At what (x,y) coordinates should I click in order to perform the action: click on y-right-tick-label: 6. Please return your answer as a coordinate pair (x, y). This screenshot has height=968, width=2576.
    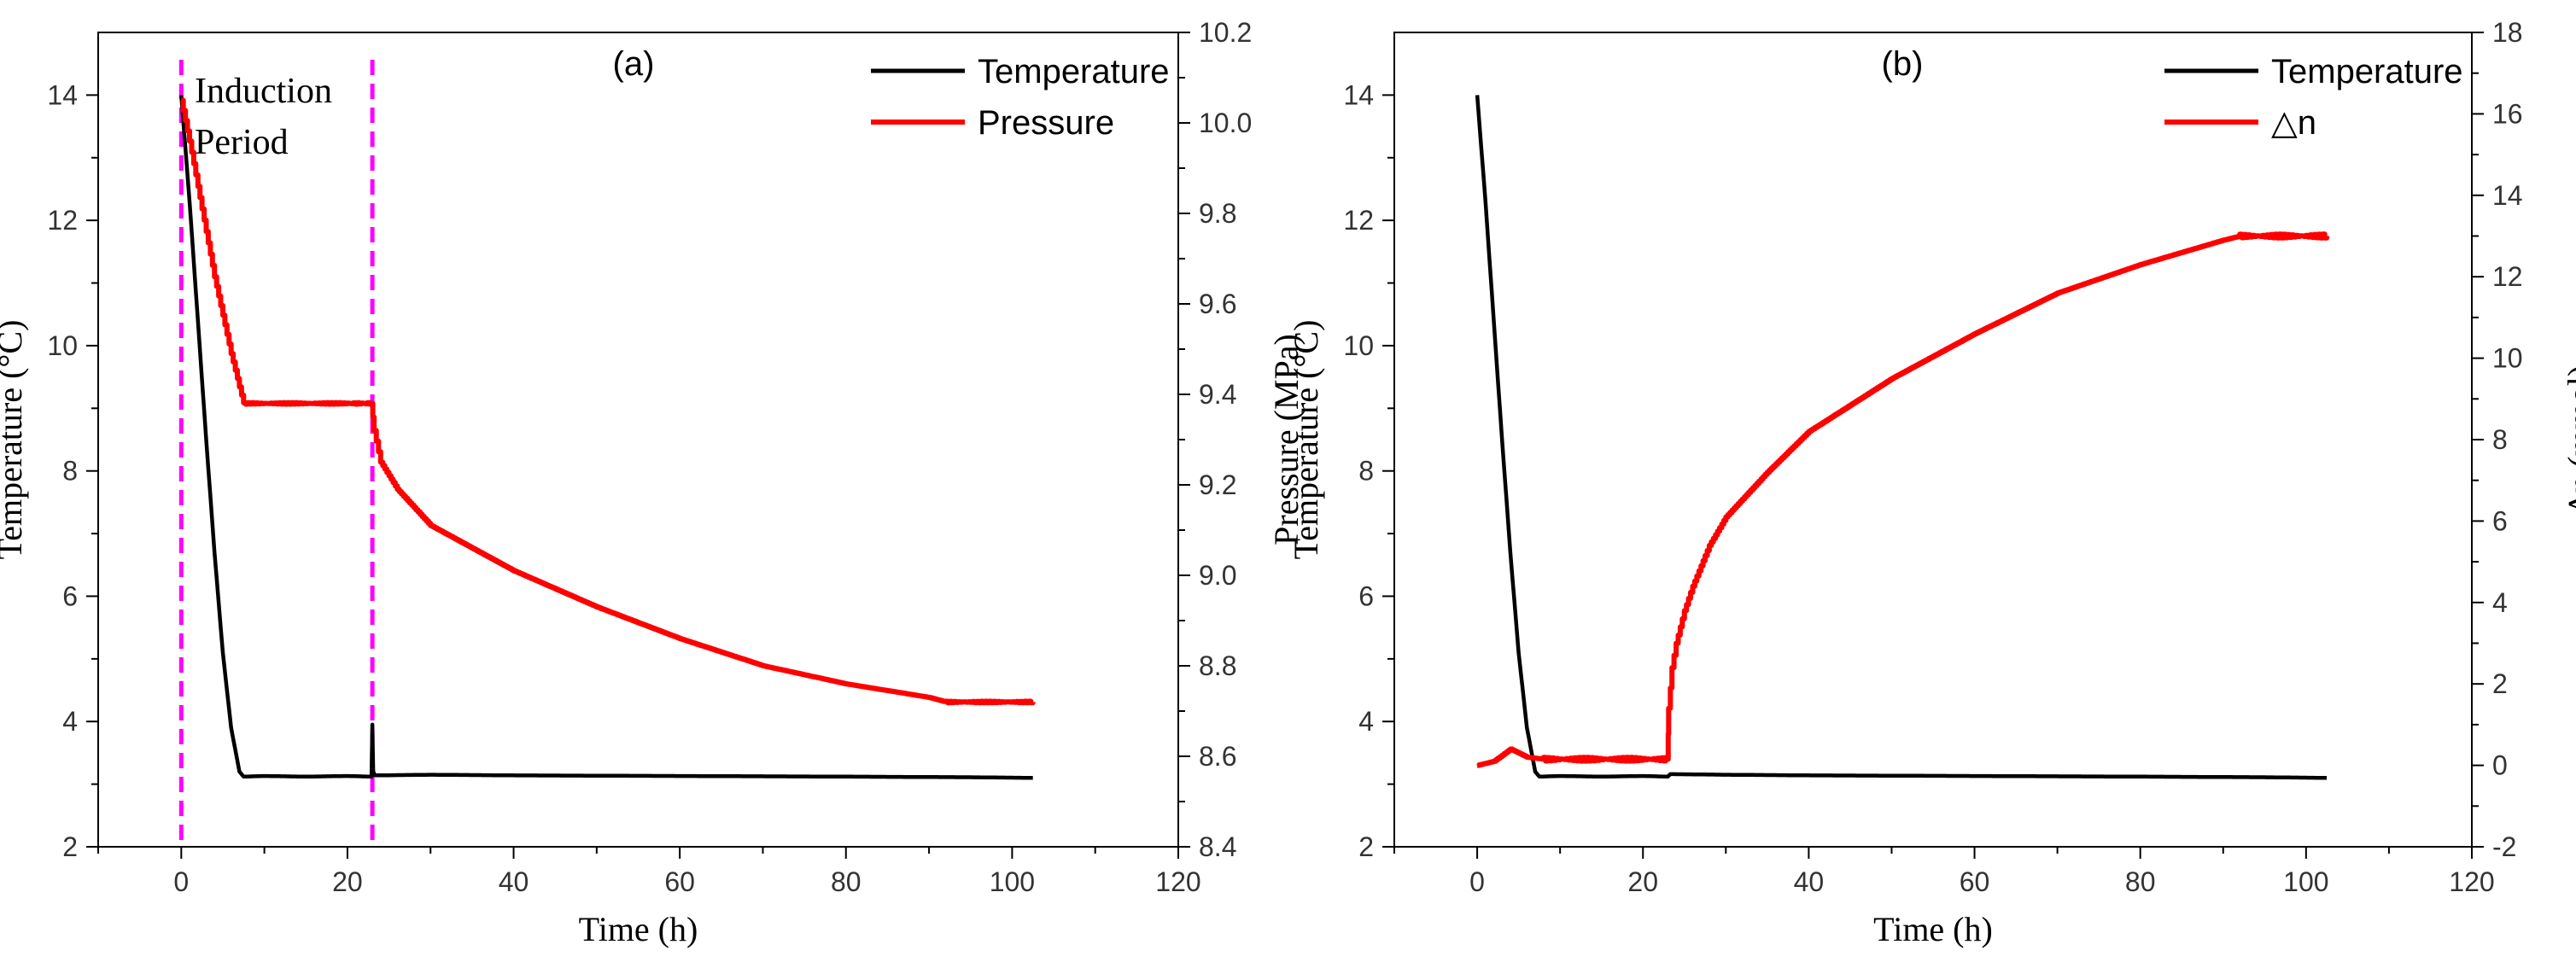
    Looking at the image, I should click on (2500, 520).